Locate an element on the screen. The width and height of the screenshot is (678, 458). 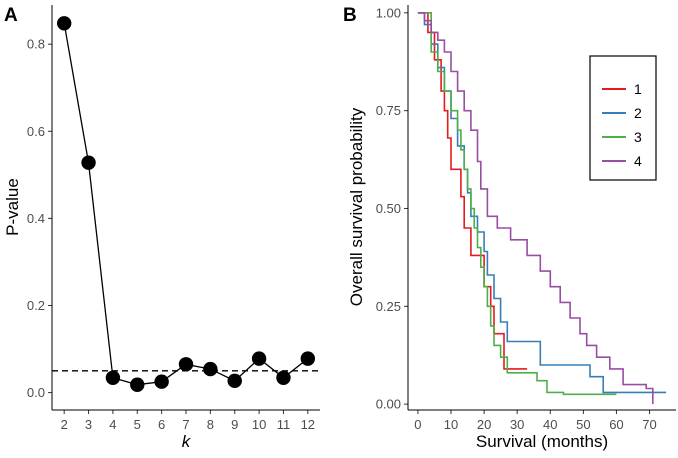
panel-a-y-tick-label: 0.0 is located at coordinates (36, 392).